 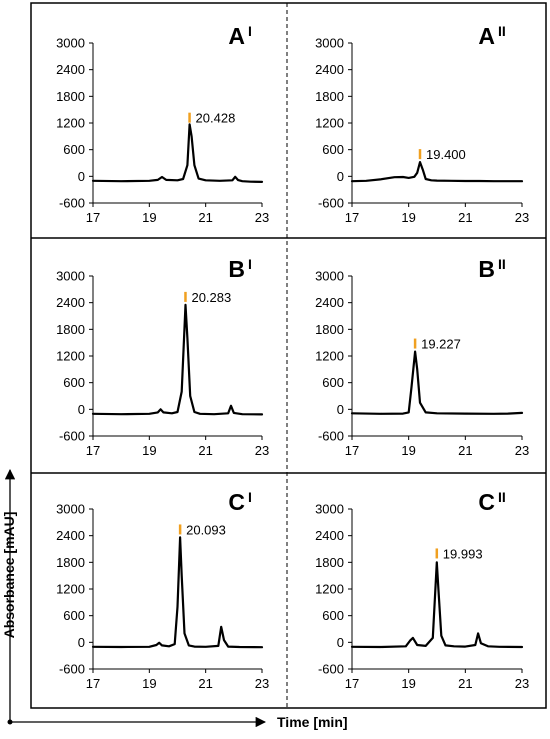 What do you see at coordinates (206, 529) in the screenshot?
I see `peak-retention-label: 20.093` at bounding box center [206, 529].